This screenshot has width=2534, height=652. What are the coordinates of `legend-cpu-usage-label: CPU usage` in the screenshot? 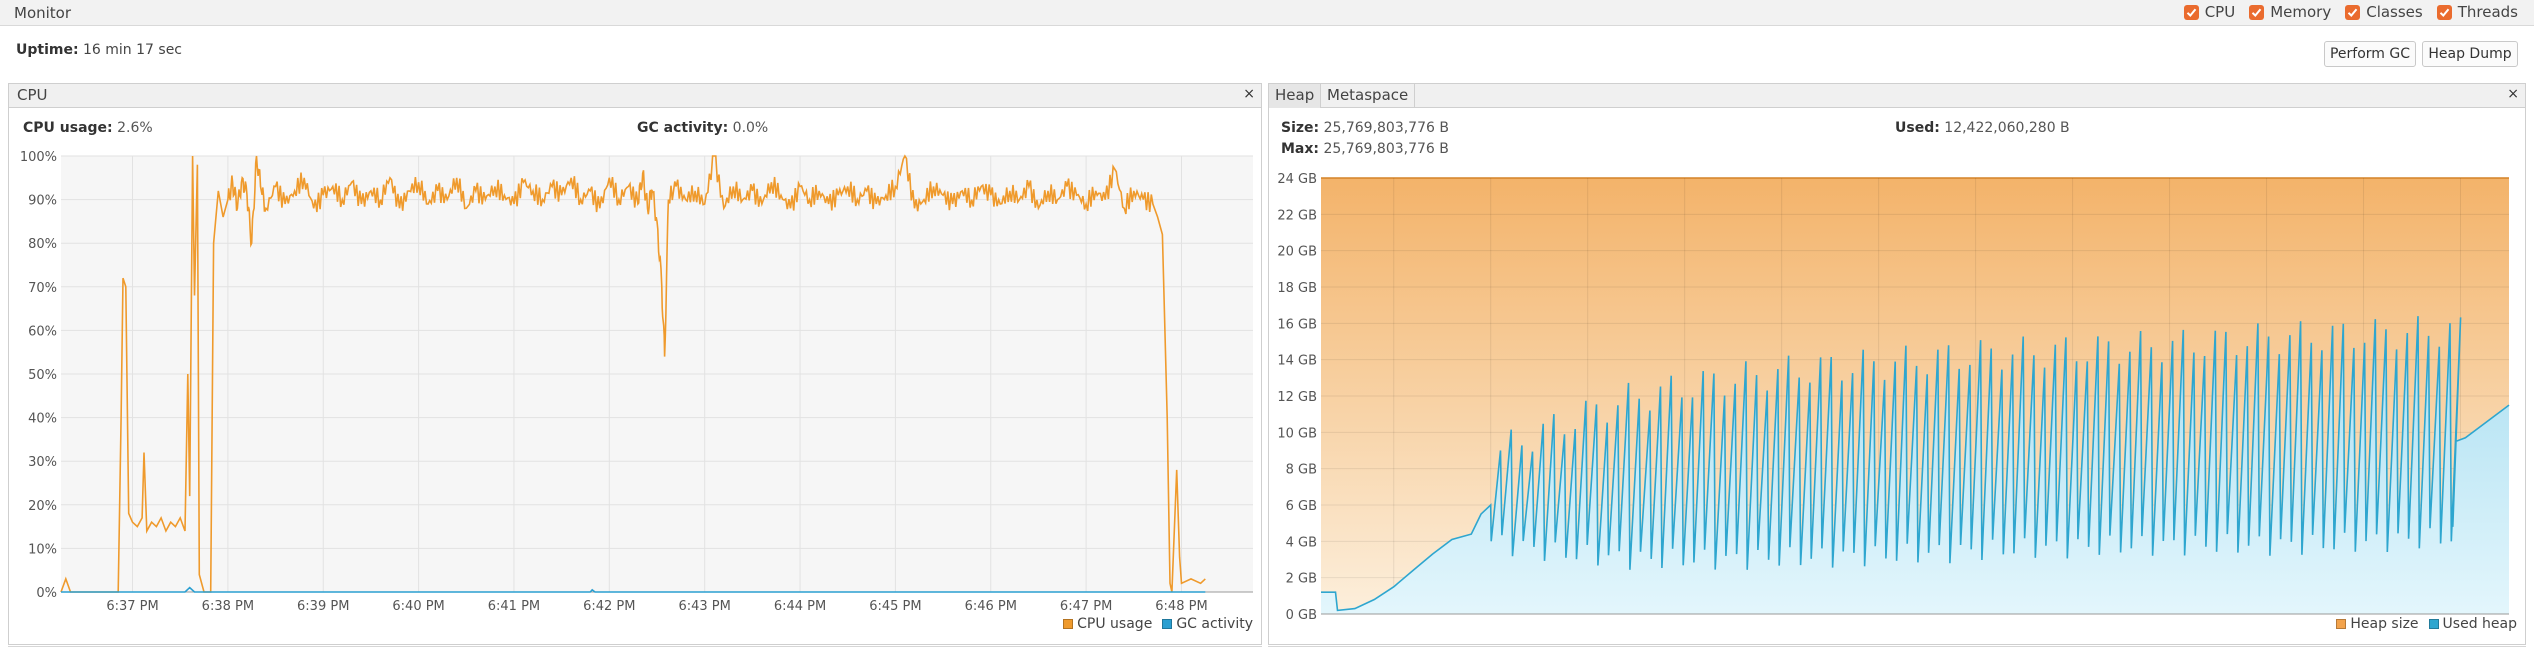 It's located at (1115, 624).